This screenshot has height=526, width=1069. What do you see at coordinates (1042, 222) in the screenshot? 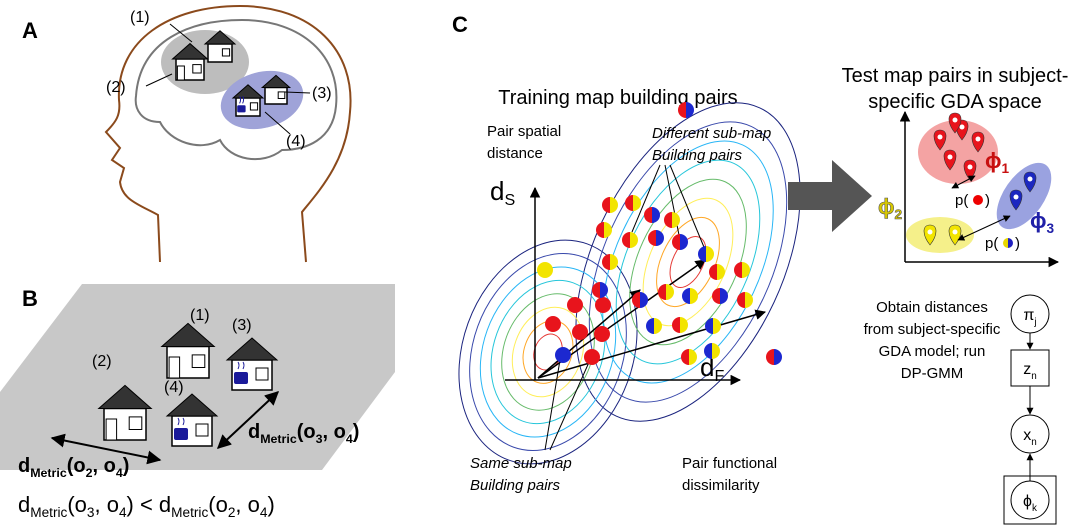
I see `cluster-label: ϕ3` at bounding box center [1042, 222].